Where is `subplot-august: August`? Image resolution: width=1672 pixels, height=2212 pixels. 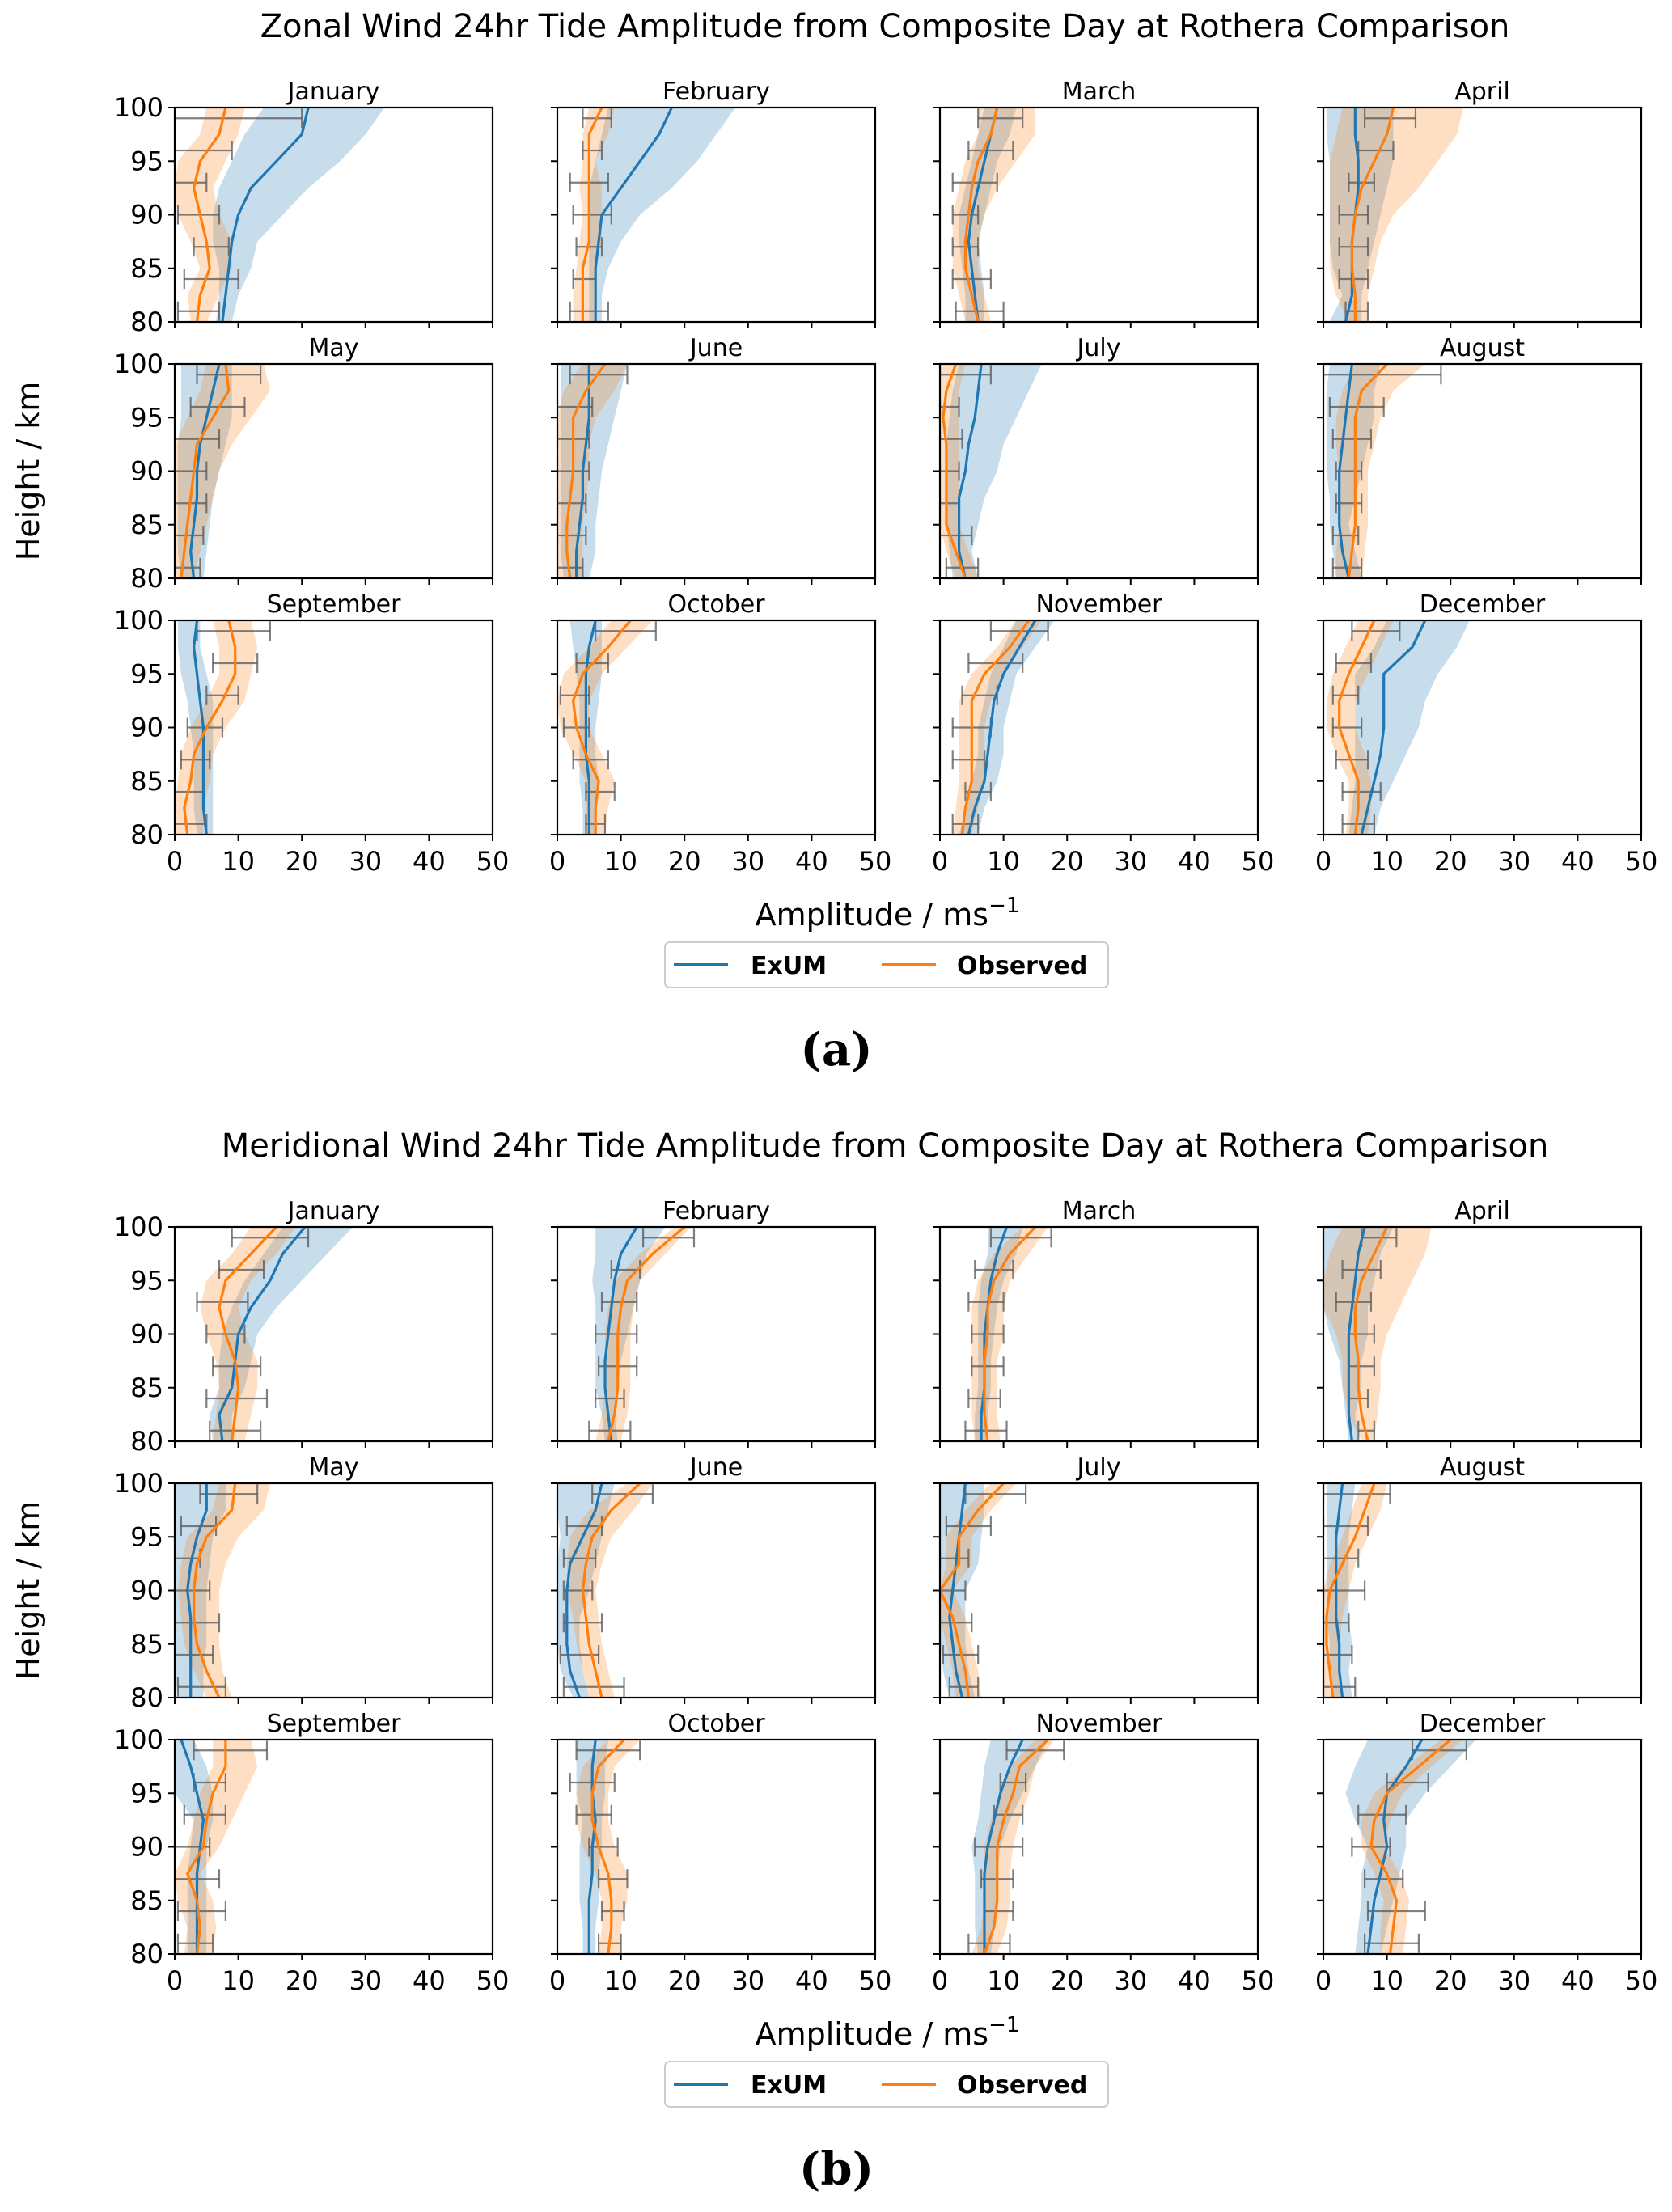
subplot-august: August is located at coordinates (1480, 1578).